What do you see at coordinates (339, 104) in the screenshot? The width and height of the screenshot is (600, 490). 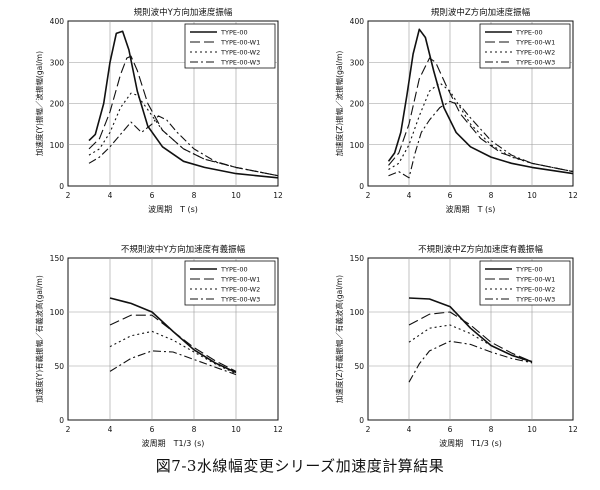 I see `y-axis-label: 加速度(Z)振幅／波振幅(gal/m)` at bounding box center [339, 104].